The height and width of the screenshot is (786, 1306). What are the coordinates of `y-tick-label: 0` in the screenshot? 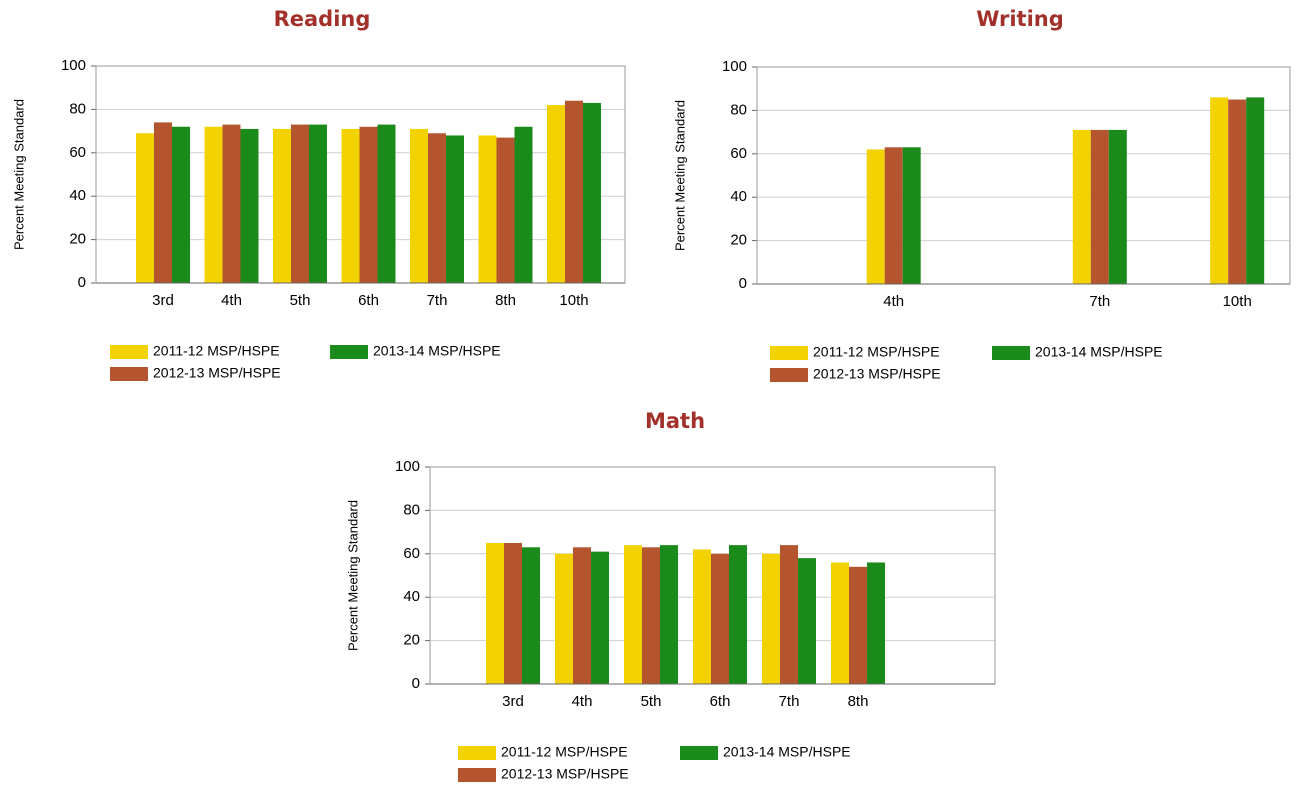 It's located at (416, 683).